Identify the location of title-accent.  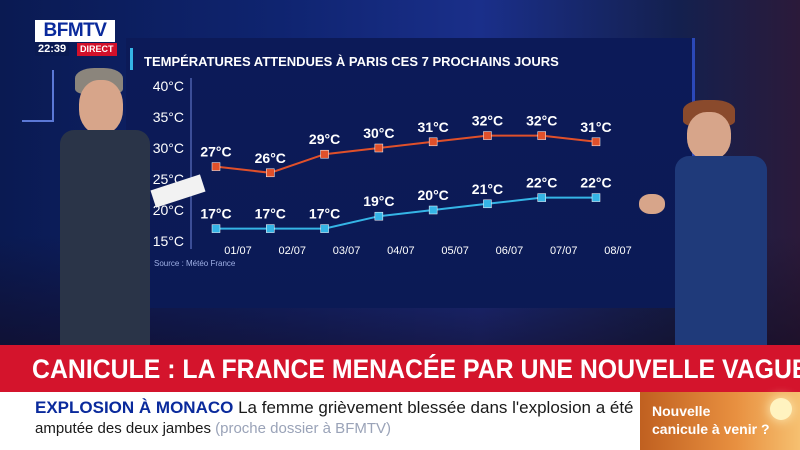
(131, 59).